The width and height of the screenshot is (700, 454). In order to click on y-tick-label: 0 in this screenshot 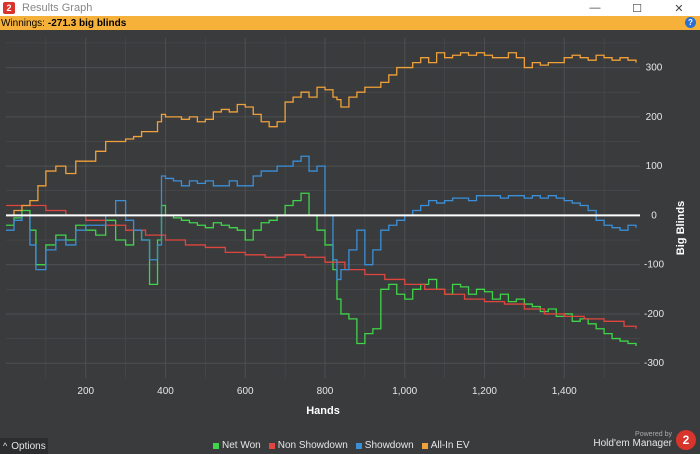, I will do `click(654, 215)`.